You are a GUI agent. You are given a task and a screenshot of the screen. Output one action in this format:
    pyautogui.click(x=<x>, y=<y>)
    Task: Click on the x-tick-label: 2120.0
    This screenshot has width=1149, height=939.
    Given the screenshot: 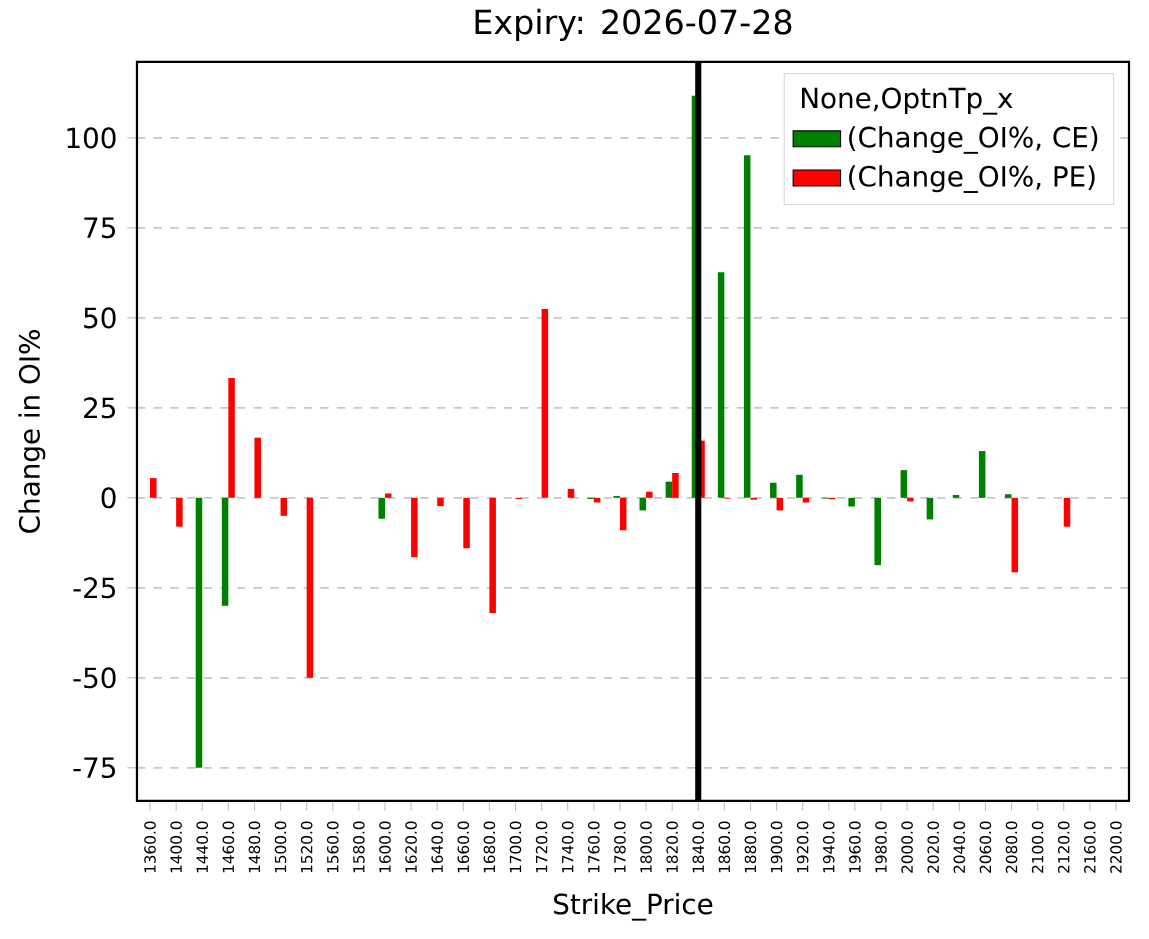 What is the action you would take?
    pyautogui.click(x=1063, y=847)
    